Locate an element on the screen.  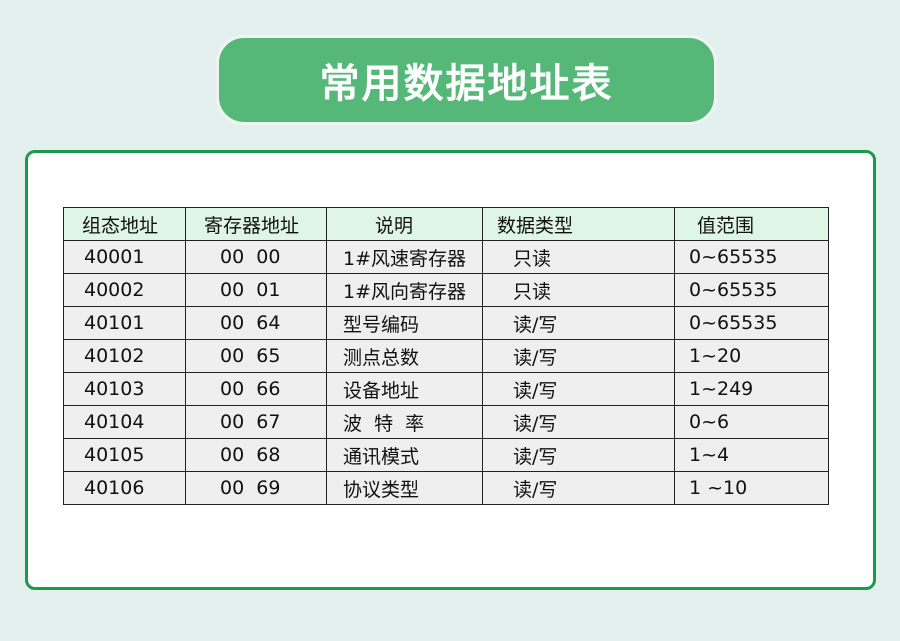
page-title: 常用数据地址表 is located at coordinates (466, 84).